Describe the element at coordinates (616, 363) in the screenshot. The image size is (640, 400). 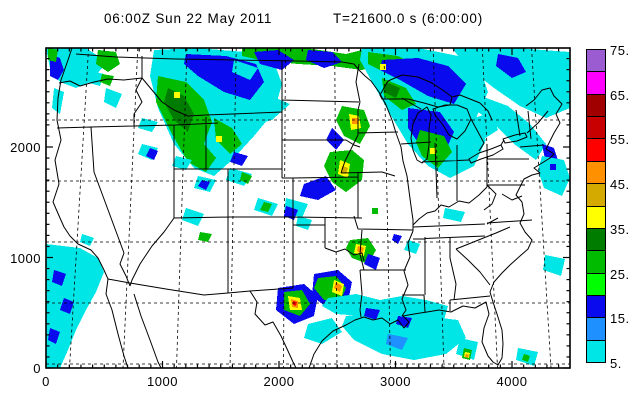
I see `colorbar-tick-label: 5.` at that location.